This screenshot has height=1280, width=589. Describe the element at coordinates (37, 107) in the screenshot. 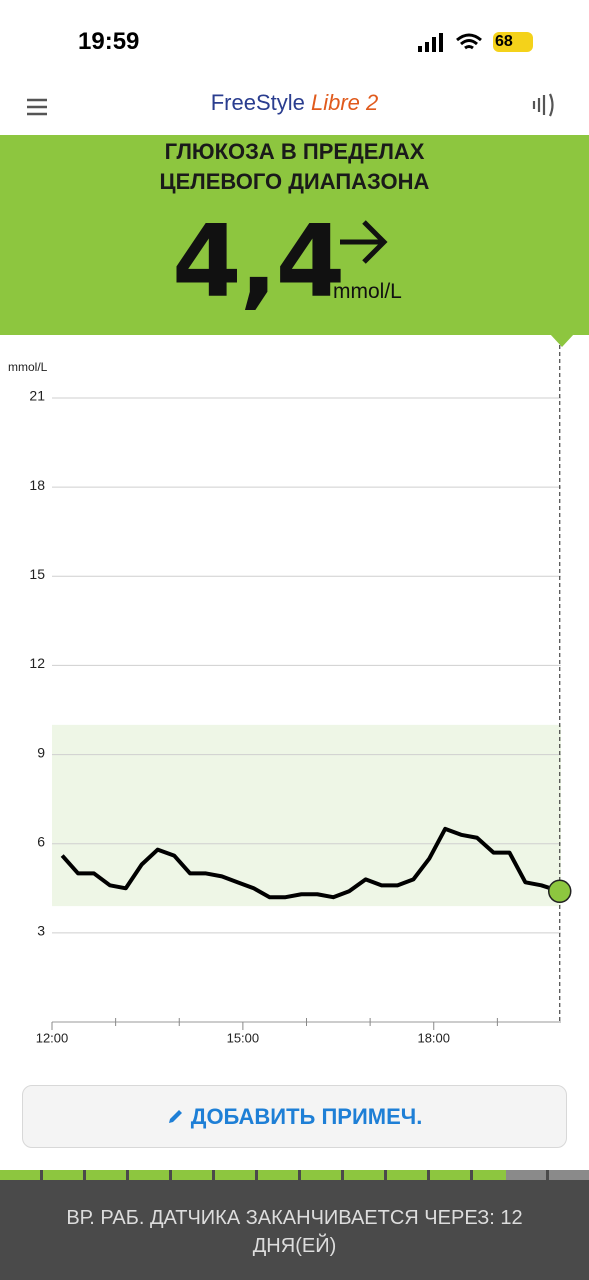

I see `menu-icon` at that location.